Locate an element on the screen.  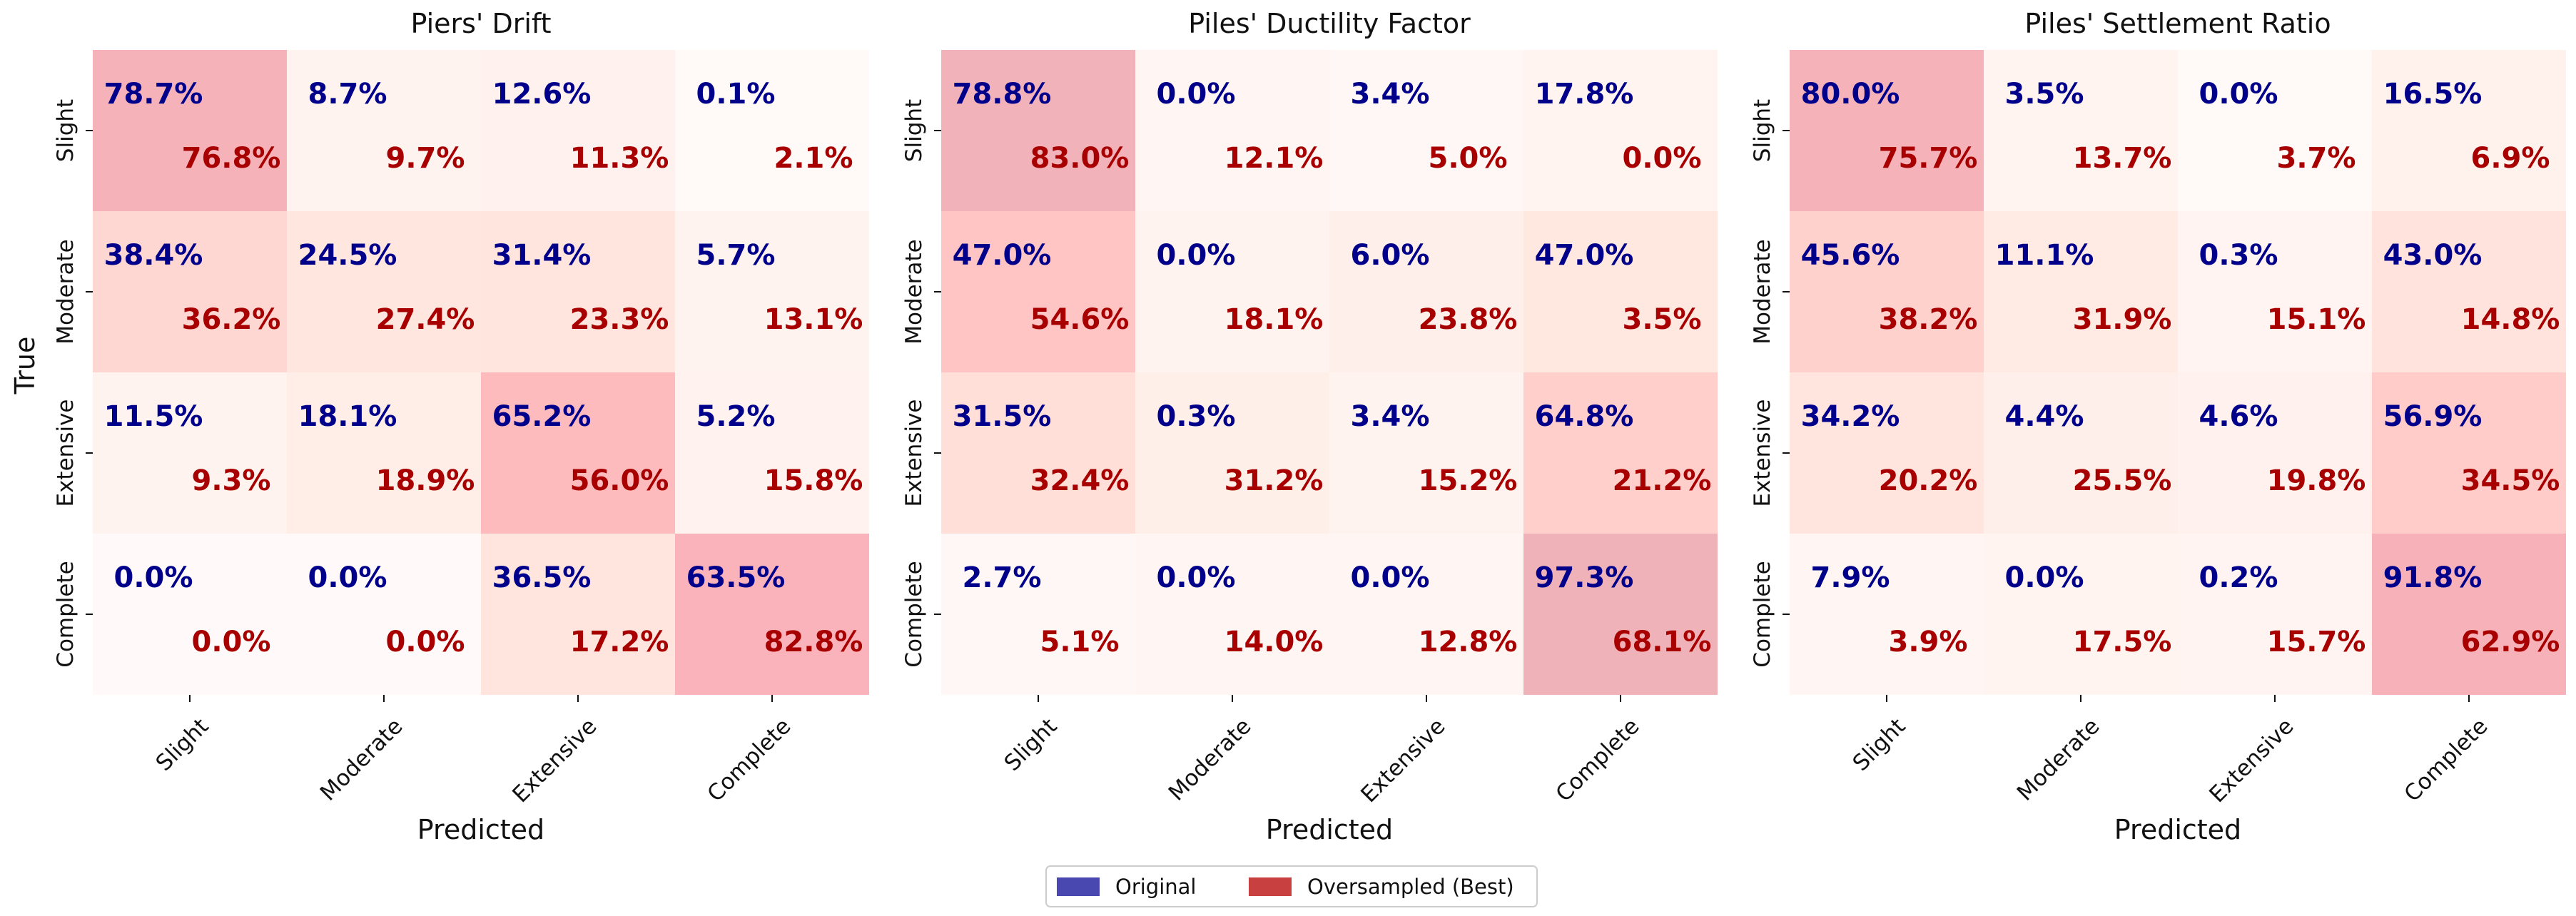
value-original-piles-ductility-factor-r3-c3: 97.3% is located at coordinates (1584, 577).